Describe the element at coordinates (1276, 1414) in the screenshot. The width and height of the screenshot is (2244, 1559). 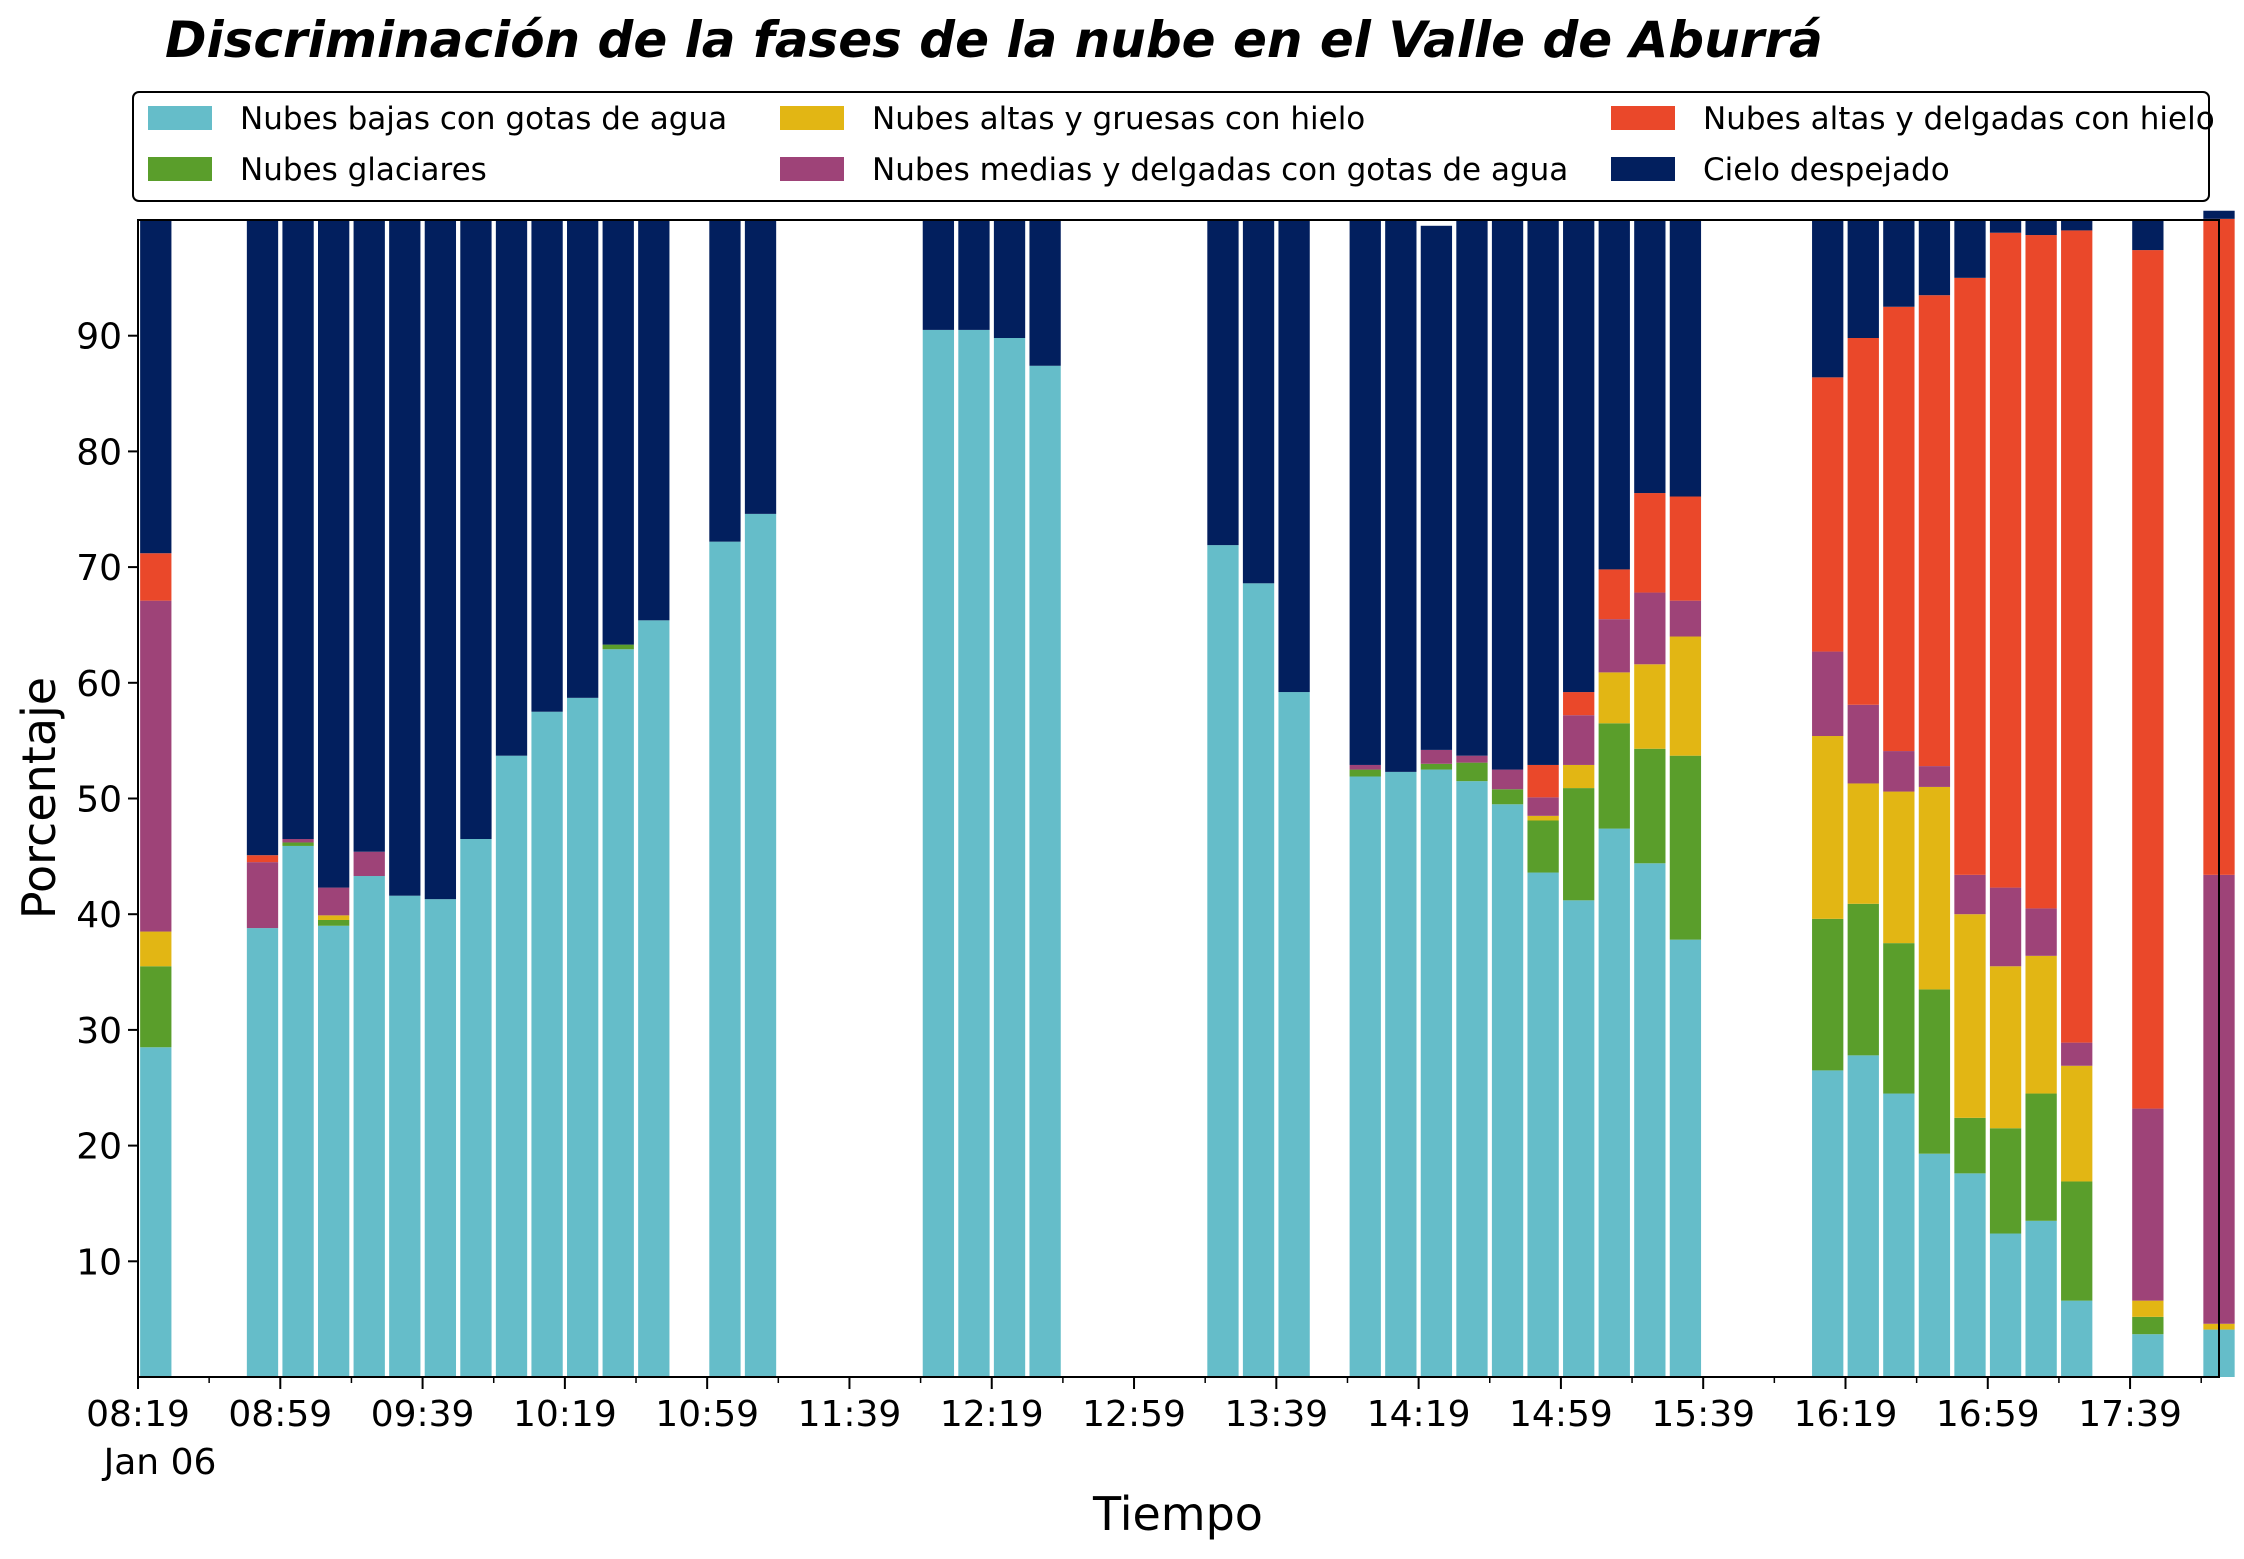
I see `x-tick-label-1339: 13:39` at that location.